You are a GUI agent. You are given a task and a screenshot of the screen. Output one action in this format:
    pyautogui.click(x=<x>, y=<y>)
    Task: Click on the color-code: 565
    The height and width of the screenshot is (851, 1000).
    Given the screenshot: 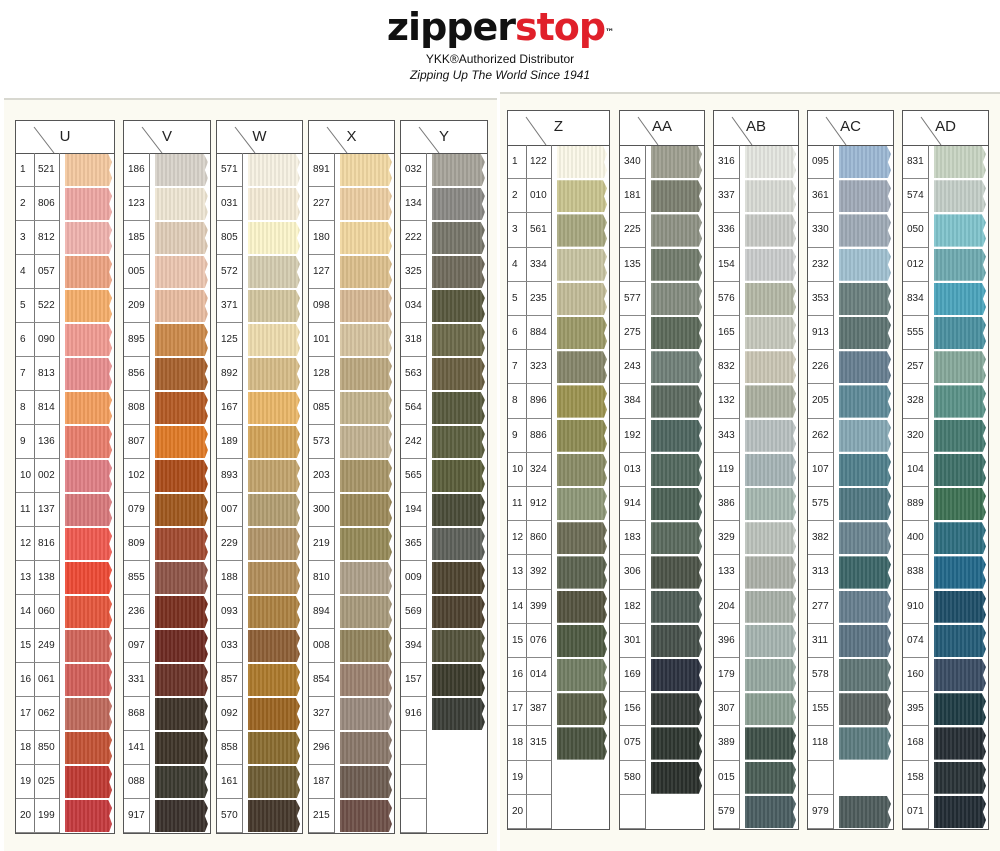 What is the action you would take?
    pyautogui.click(x=413, y=476)
    